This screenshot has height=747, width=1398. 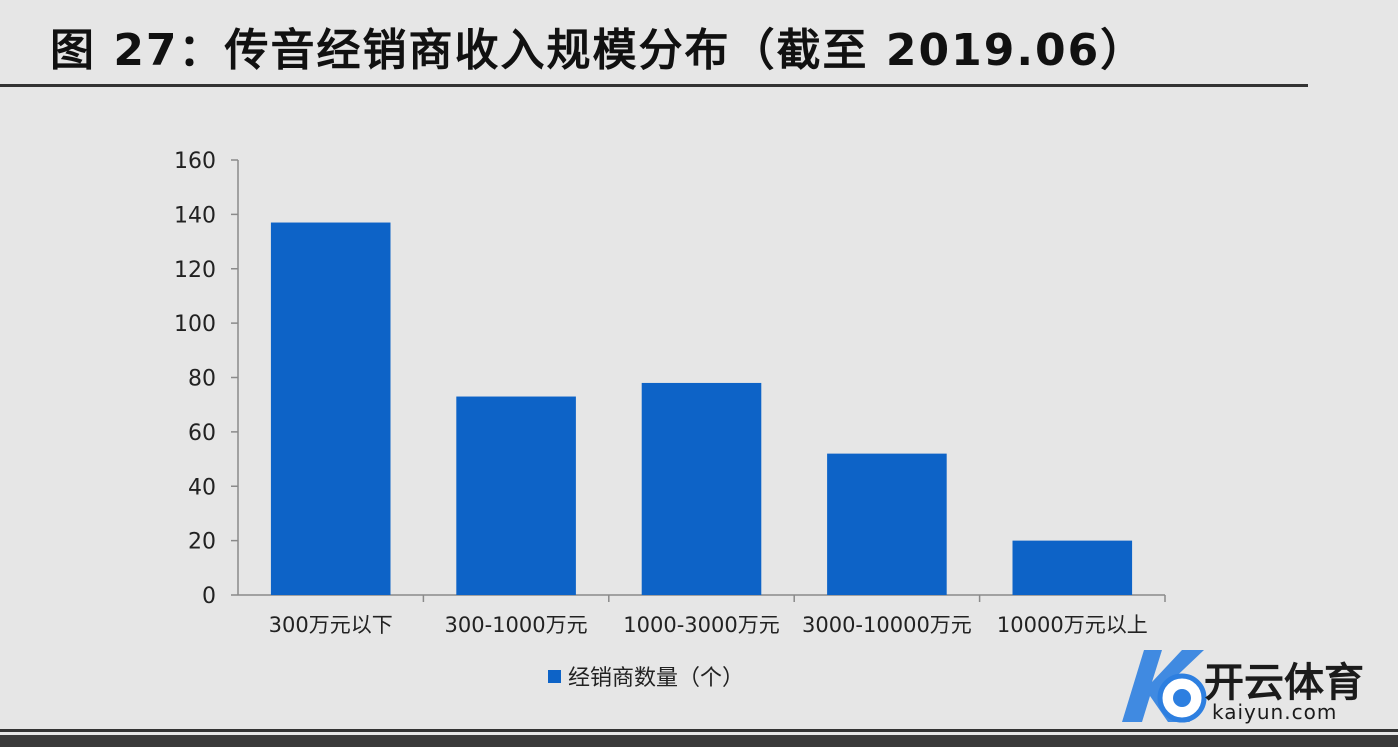 I want to click on watermark-logo: 开云体育 kaiyun.com, so click(x=1252, y=687).